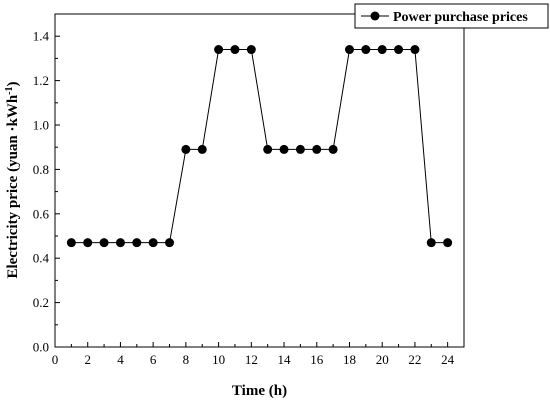 The width and height of the screenshot is (550, 409). I want to click on legend: Power purchase prices, so click(451, 16).